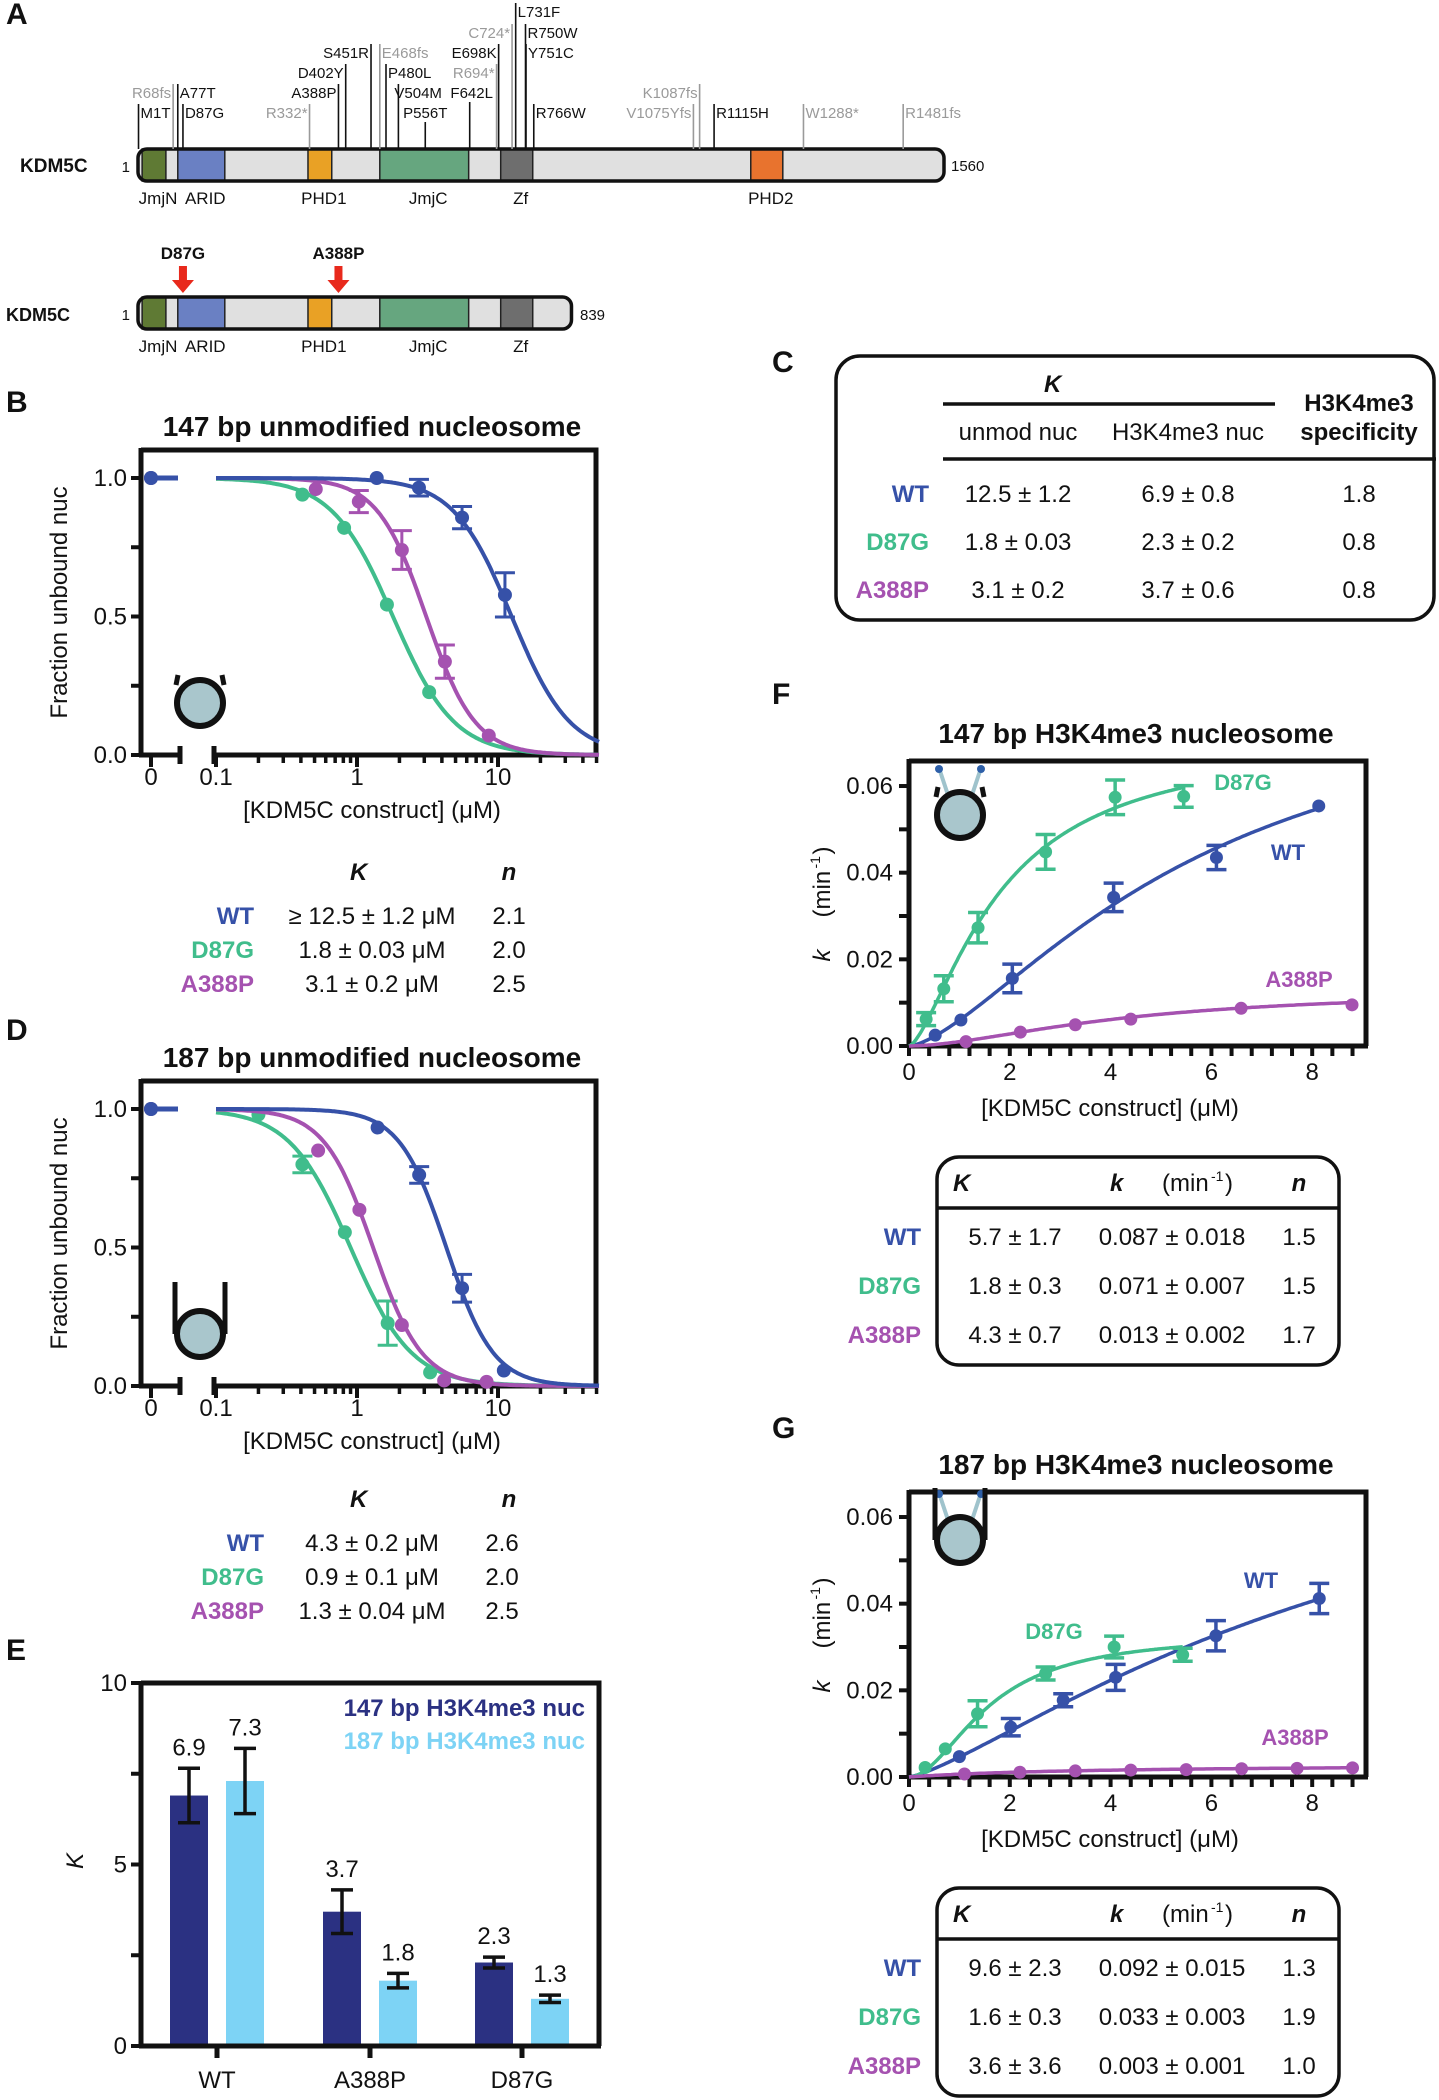 The height and width of the screenshot is (2100, 1439). Describe the element at coordinates (869, 1690) in the screenshot. I see `y-tick-label: 0.02` at that location.